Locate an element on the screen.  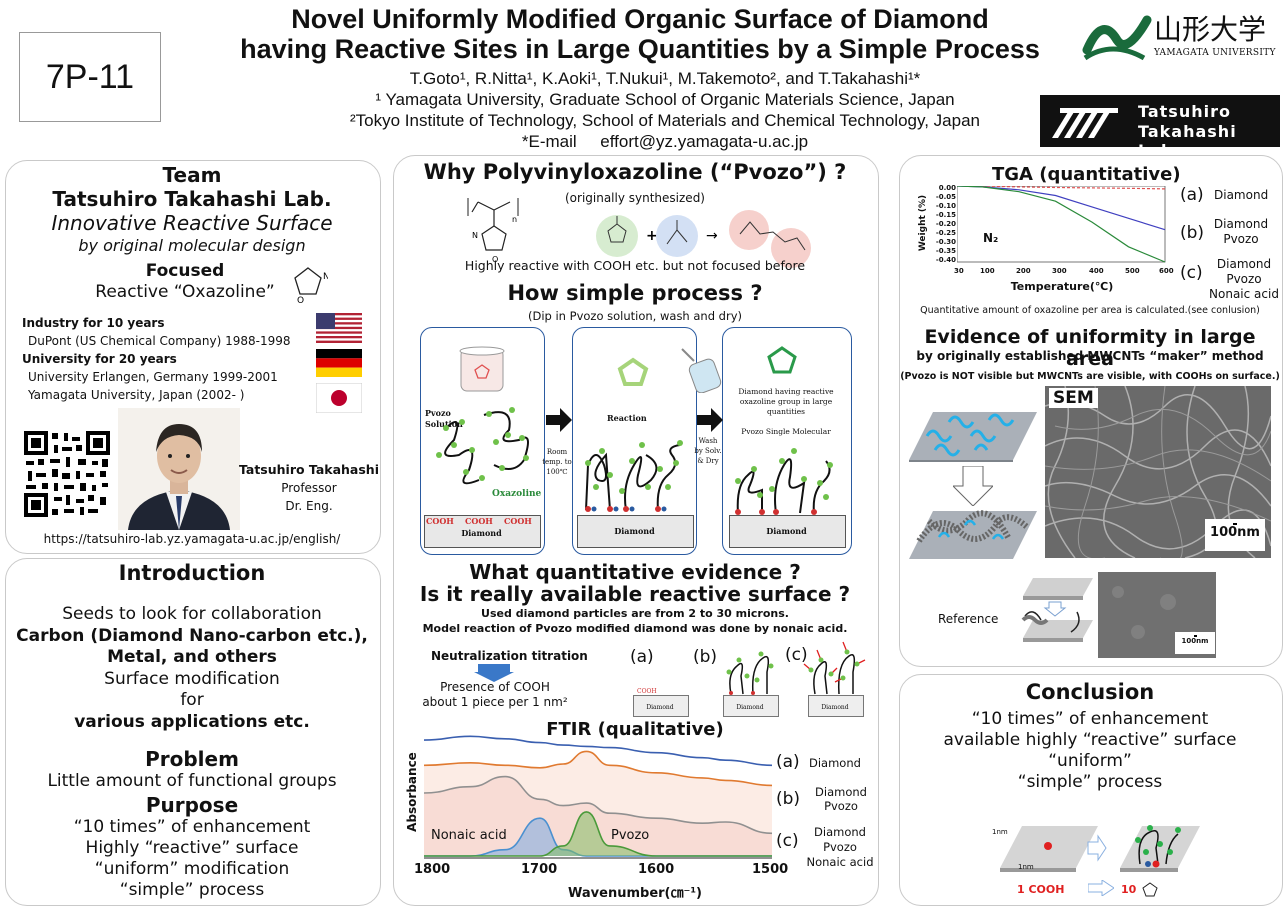
university-logo: 山形大学 YAMAGATA UNIVERSITY is located at coordinates (1182, 38).